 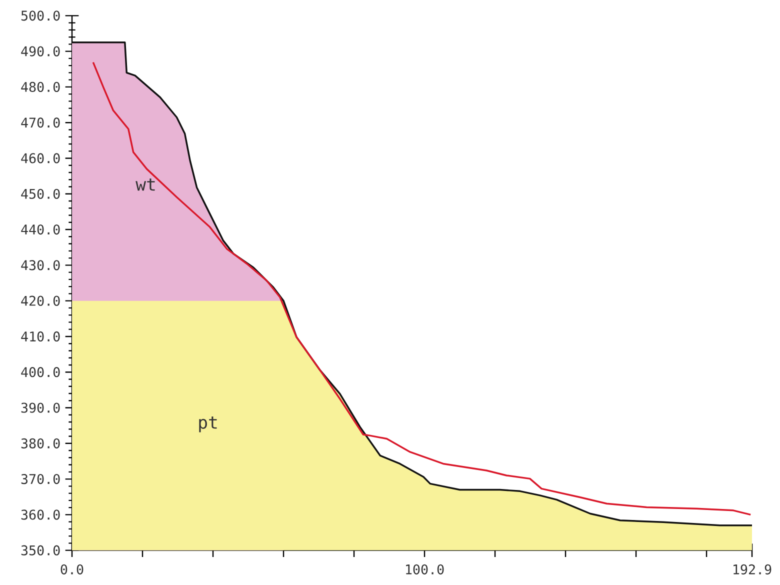 I want to click on y-tick-label: 480.0, so click(x=40, y=87).